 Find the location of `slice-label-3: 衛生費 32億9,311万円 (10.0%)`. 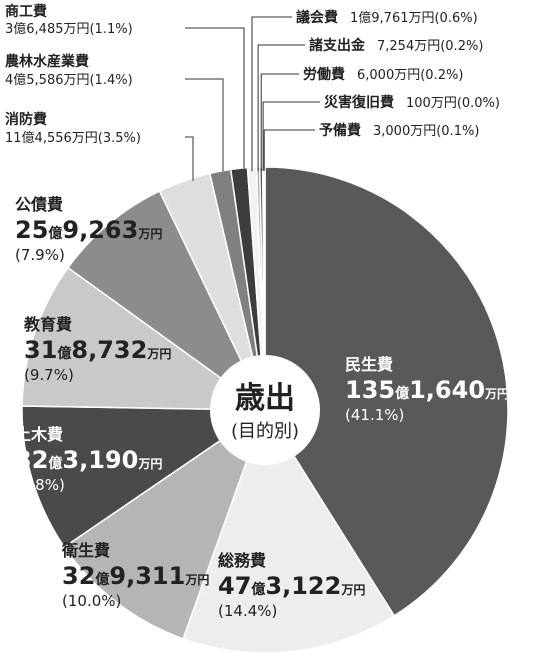

slice-label-3: 衛生費 32億9,311万円 (10.0%) is located at coordinates (135, 575).